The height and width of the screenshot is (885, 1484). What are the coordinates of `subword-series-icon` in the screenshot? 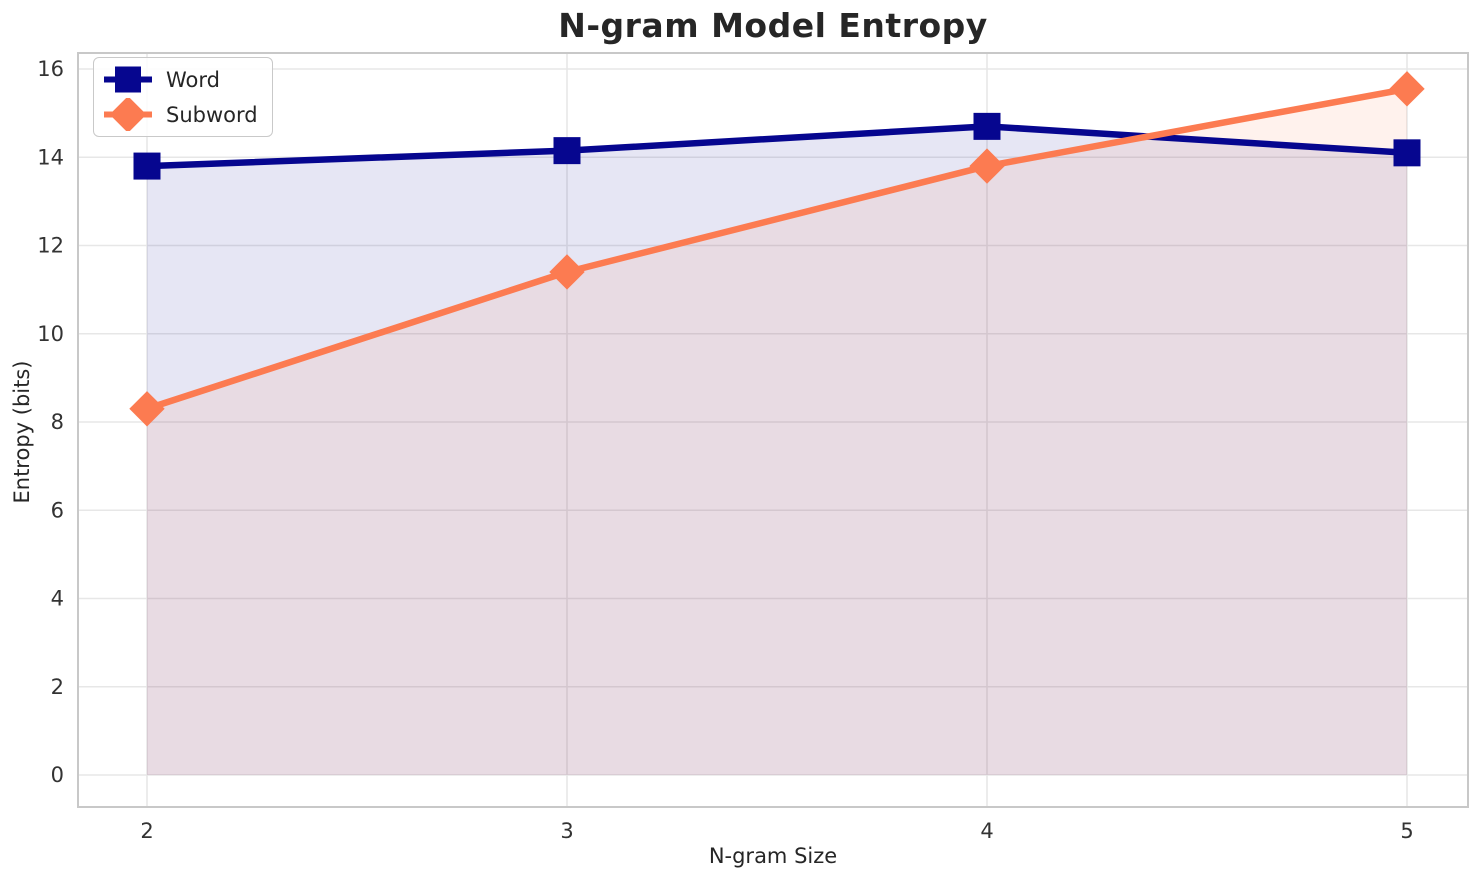 It's located at (128, 114).